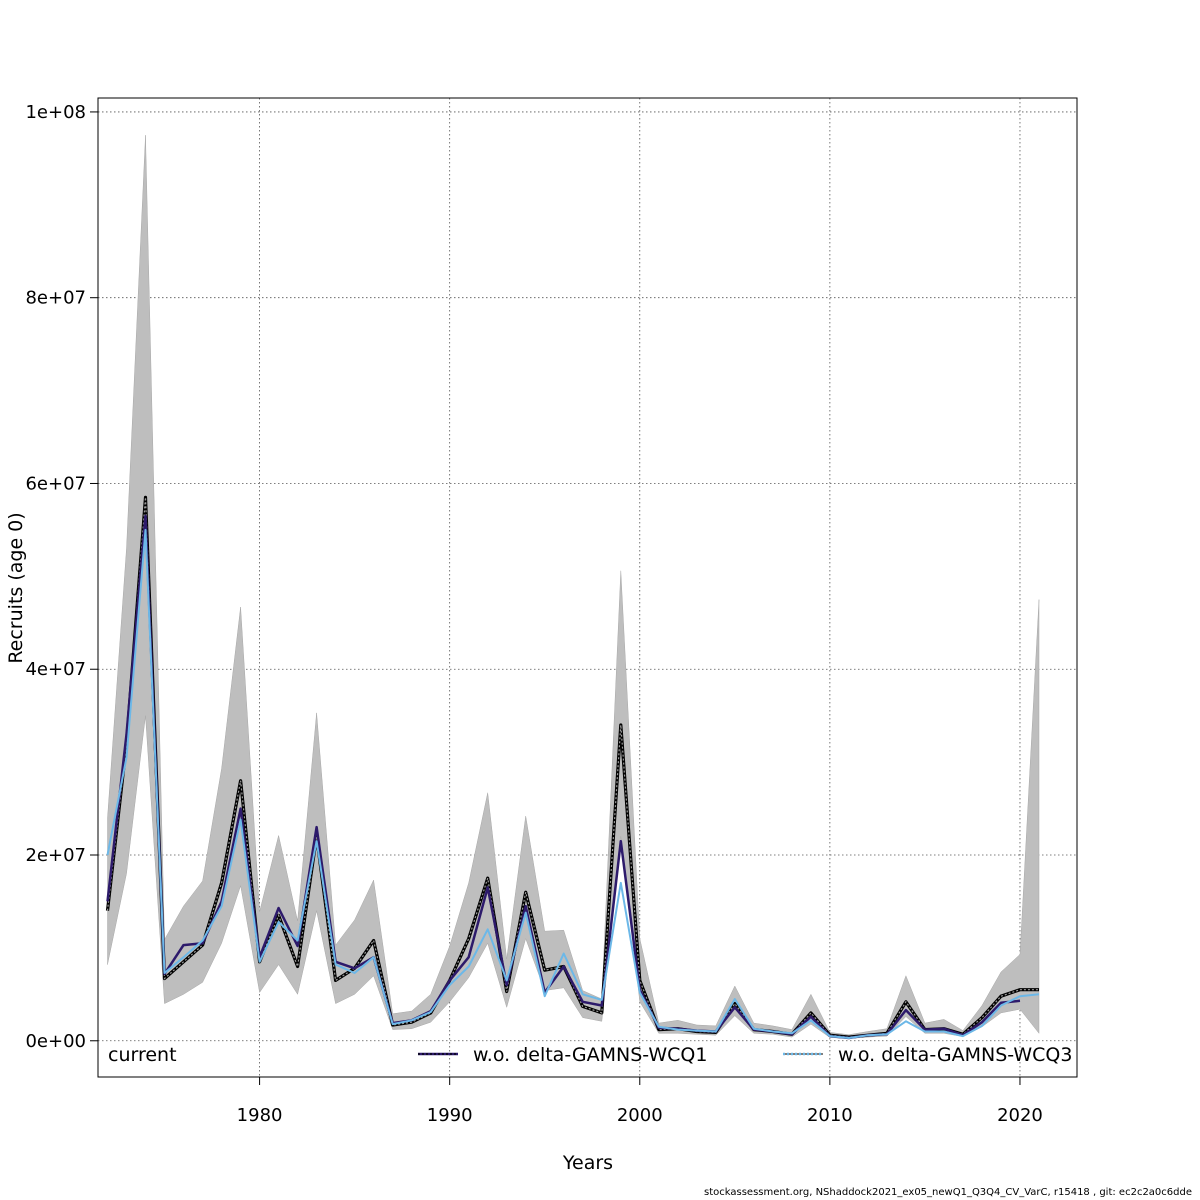 The width and height of the screenshot is (1200, 1200). What do you see at coordinates (142, 1055) in the screenshot?
I see `legend-label-current: current` at bounding box center [142, 1055].